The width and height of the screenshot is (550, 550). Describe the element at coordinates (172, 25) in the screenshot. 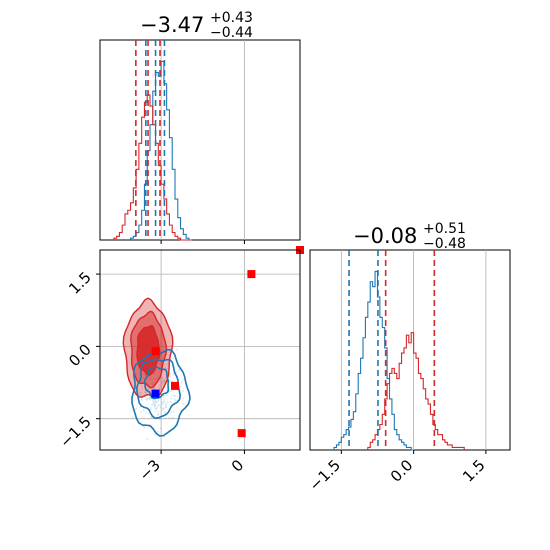

I see `param1-title-value: −3.47` at that location.